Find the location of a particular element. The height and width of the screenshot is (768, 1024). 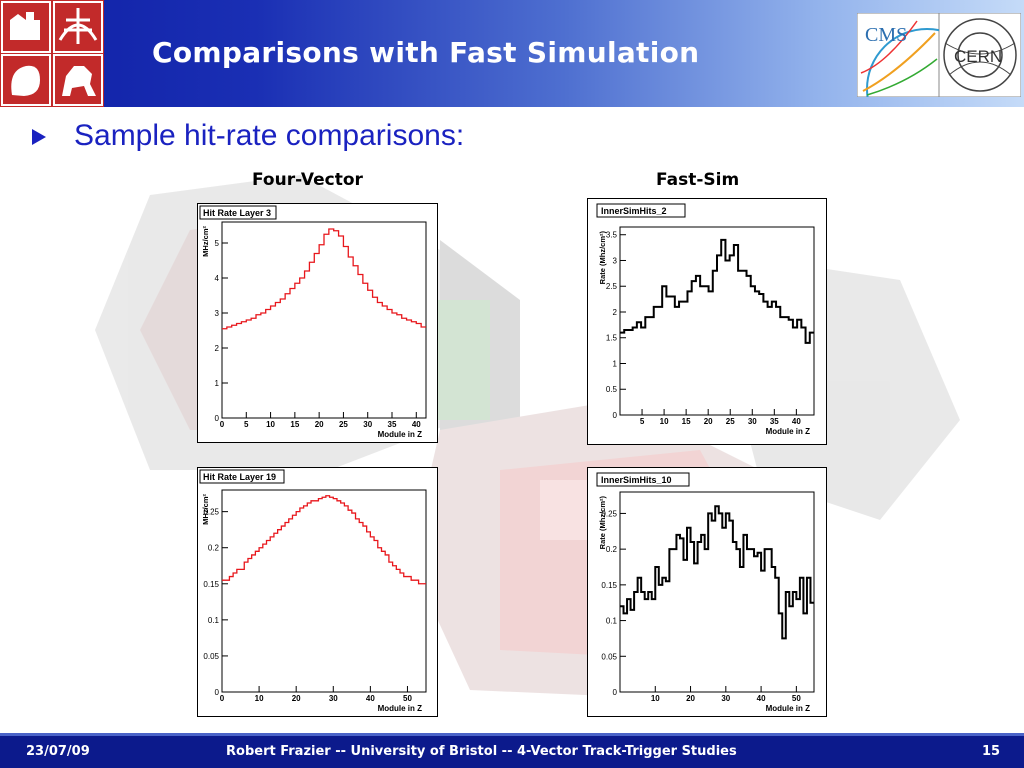

chart-title: Hit Rate Layer 3 is located at coordinates (237, 213).